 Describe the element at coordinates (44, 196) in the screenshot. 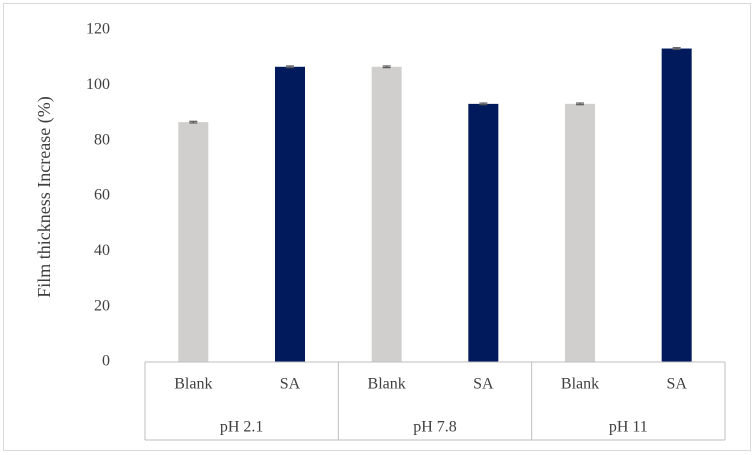

I see `y-axis-label: Film thickness Increase (%)` at that location.